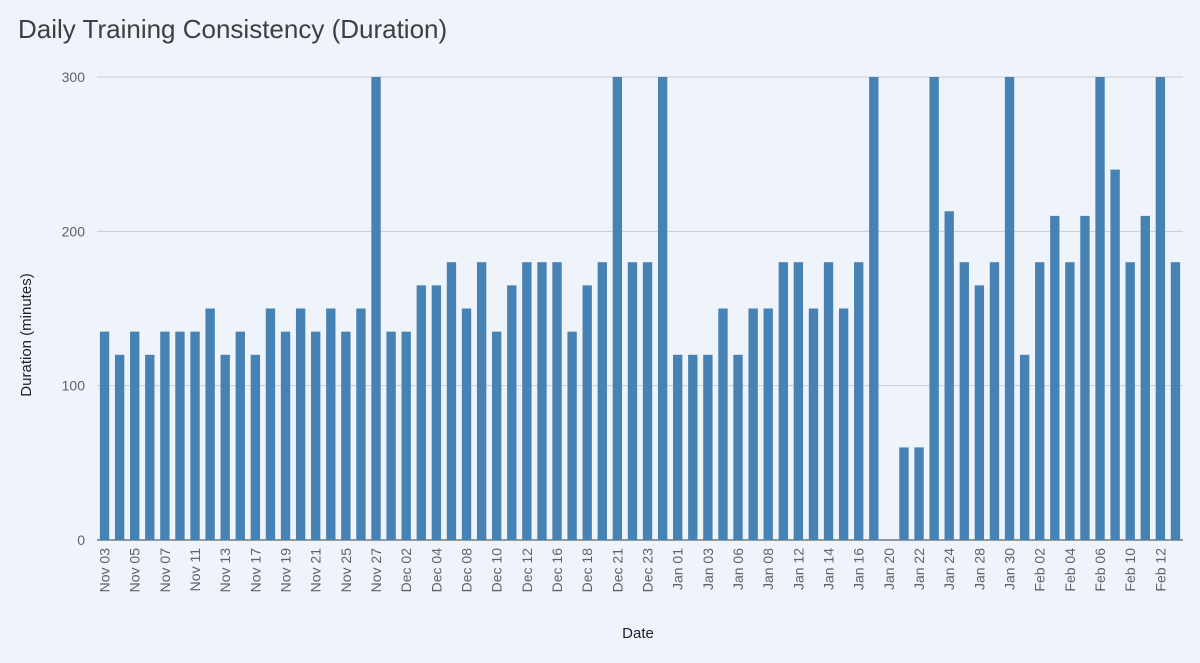  Describe the element at coordinates (1010, 569) in the screenshot. I see `x-tick-label: Jan 30` at that location.